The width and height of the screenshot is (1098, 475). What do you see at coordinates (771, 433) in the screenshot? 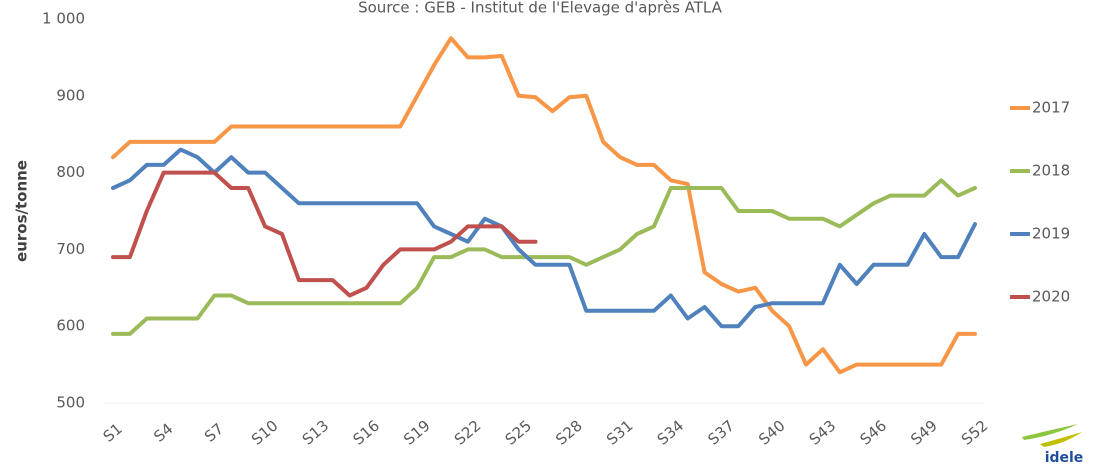
I see `x-tick-label: S40` at bounding box center [771, 433].